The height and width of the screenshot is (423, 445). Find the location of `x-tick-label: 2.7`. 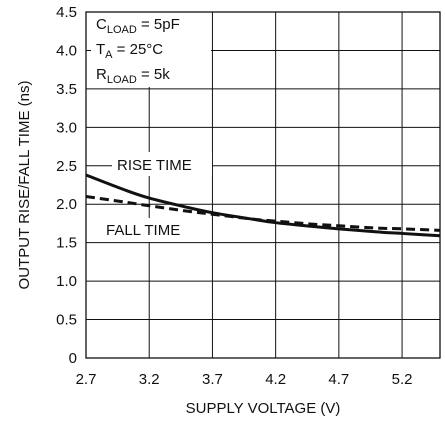

x-tick-label: 2.7 is located at coordinates (86, 379).